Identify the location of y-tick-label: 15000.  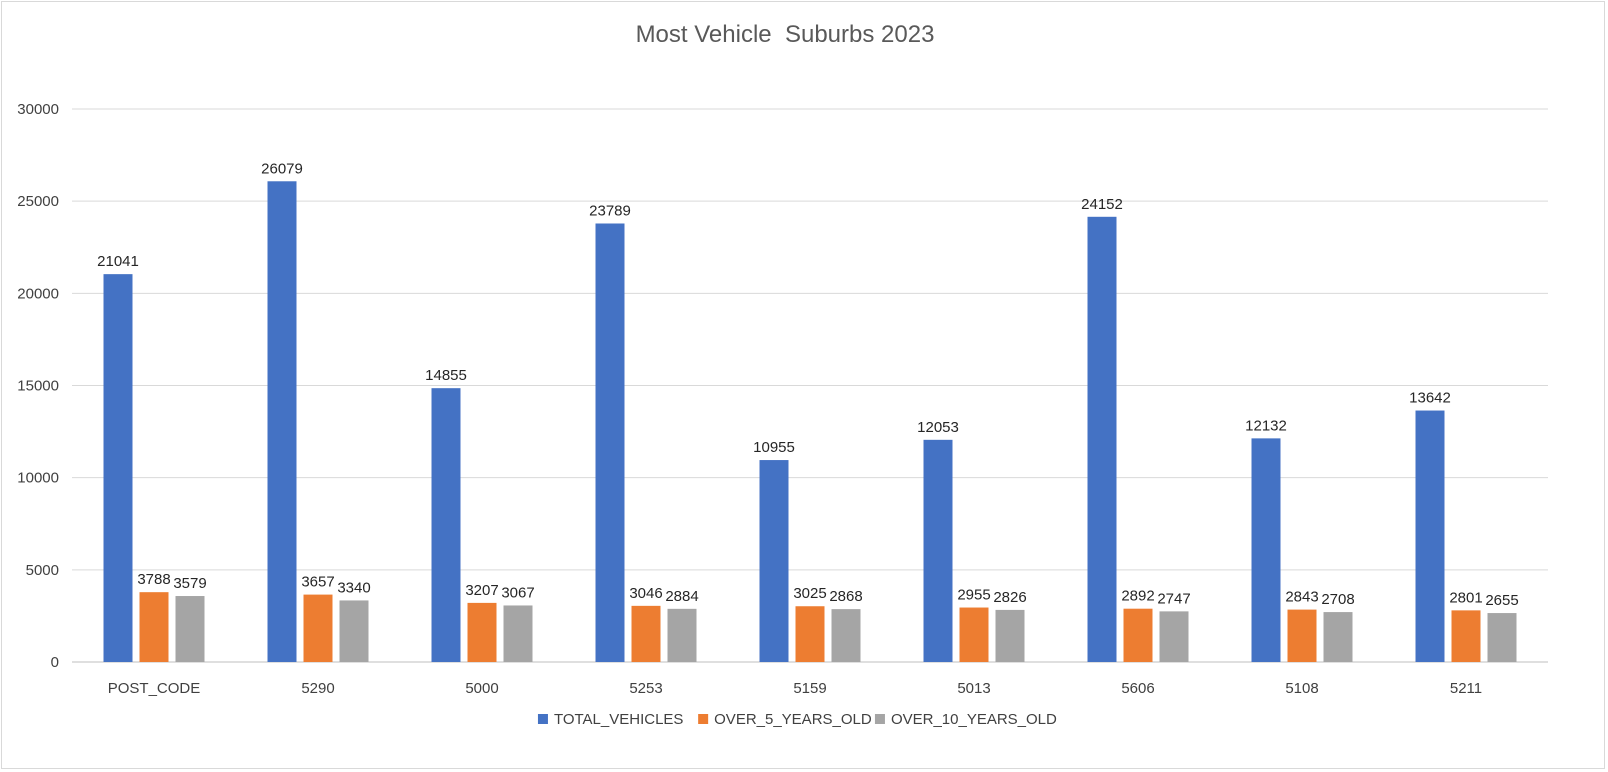
(38, 386).